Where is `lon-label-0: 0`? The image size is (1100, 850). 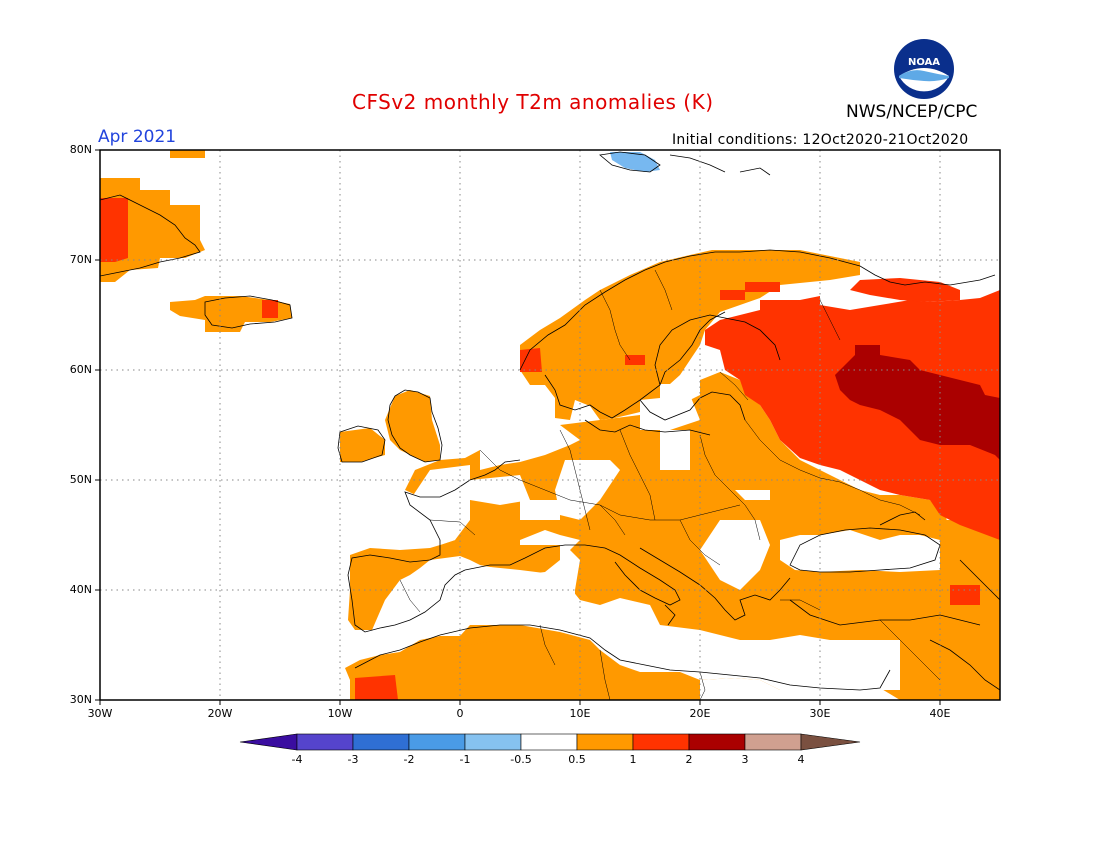 lon-label-0: 0 is located at coordinates (460, 713).